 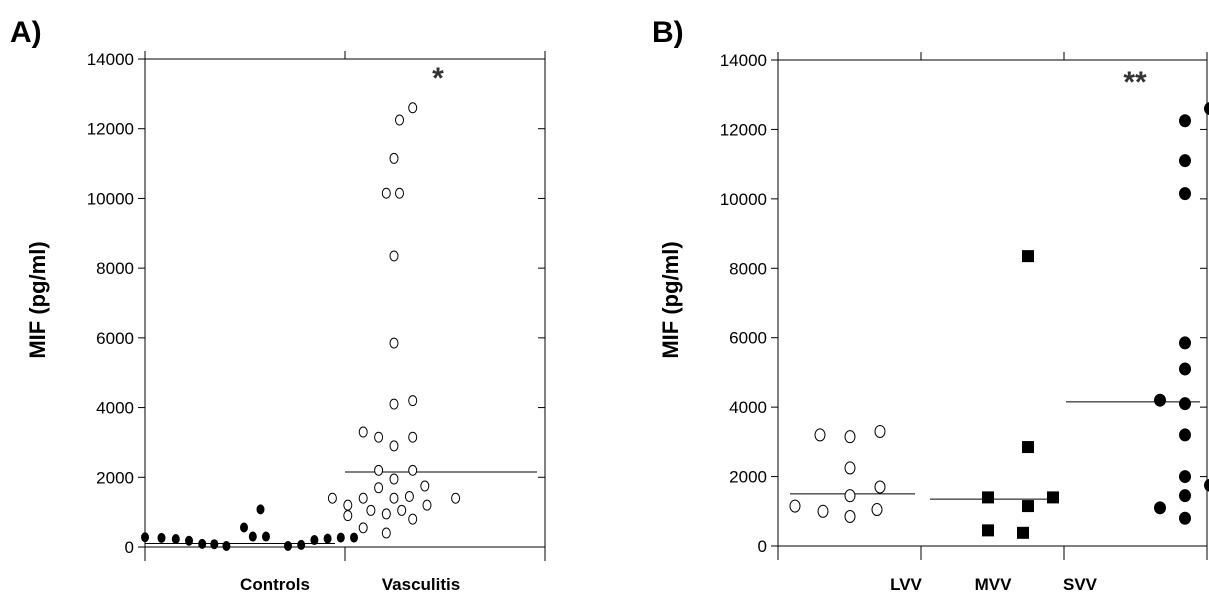 What do you see at coordinates (1135, 82) in the screenshot?
I see `significance-annotation: **` at bounding box center [1135, 82].